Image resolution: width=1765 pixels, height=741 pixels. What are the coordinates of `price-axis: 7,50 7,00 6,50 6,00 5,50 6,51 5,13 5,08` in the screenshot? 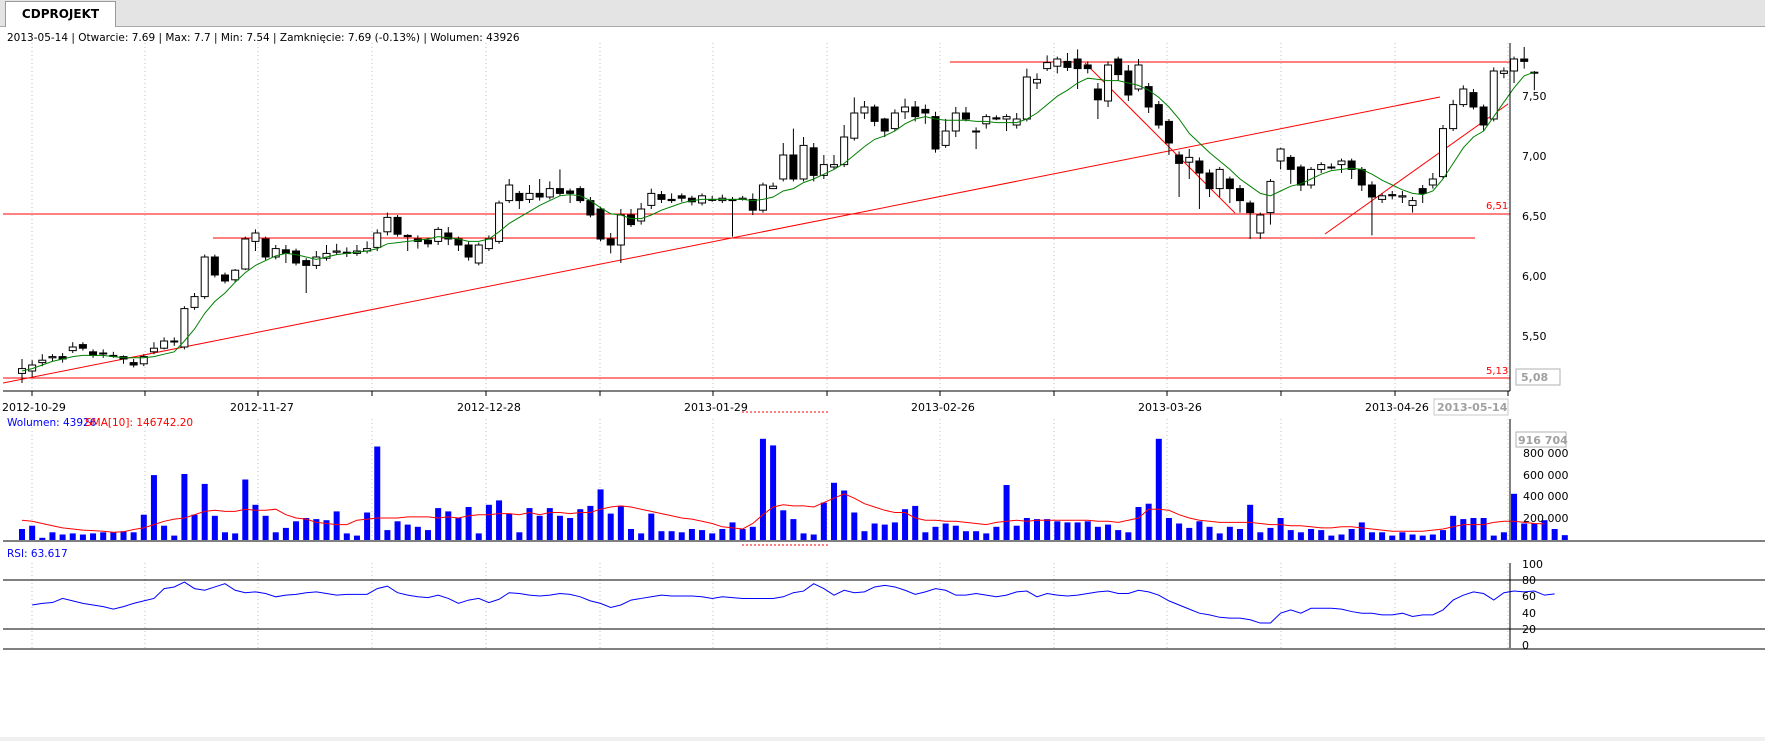 It's located at (1523, 217).